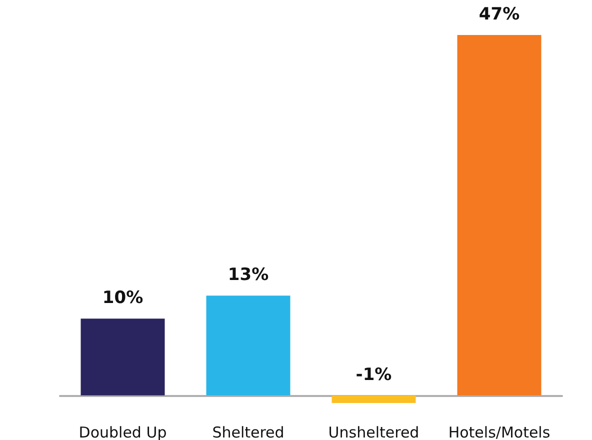  Describe the element at coordinates (374, 374) in the screenshot. I see `data-label: -1%` at that location.